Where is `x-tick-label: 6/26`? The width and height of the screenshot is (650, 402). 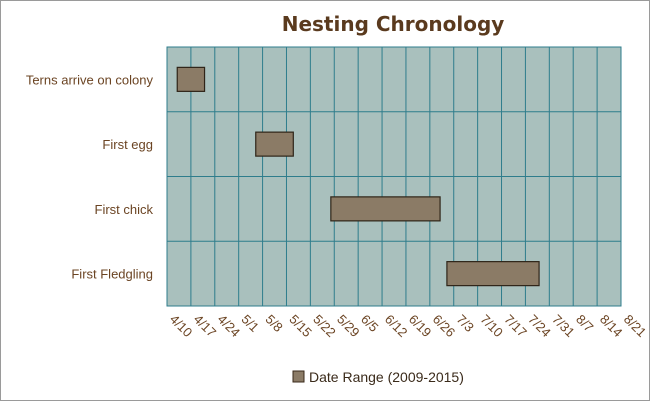
x-tick-label: 6/26 is located at coordinates (444, 326).